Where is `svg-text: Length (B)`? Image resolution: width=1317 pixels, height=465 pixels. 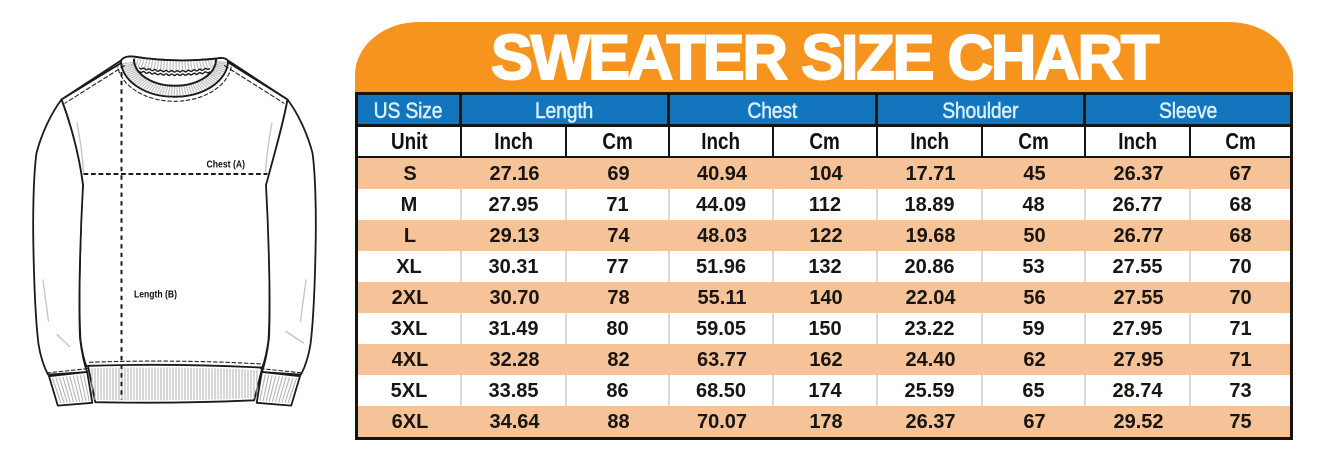 svg-text: Length (B) is located at coordinates (155, 295).